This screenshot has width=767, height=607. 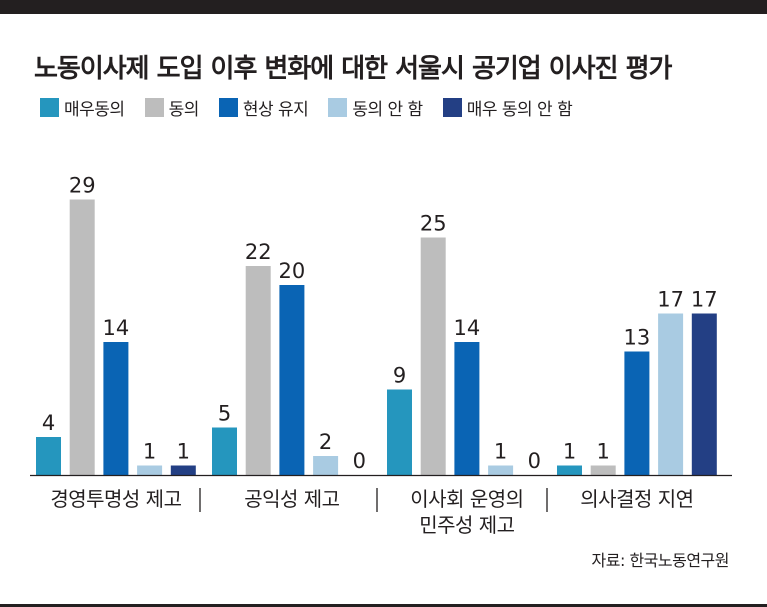 I want to click on legend: 매우동의 동의 현상 유지 동의 안 함 매우 동의 안 함, so click(x=316, y=107).